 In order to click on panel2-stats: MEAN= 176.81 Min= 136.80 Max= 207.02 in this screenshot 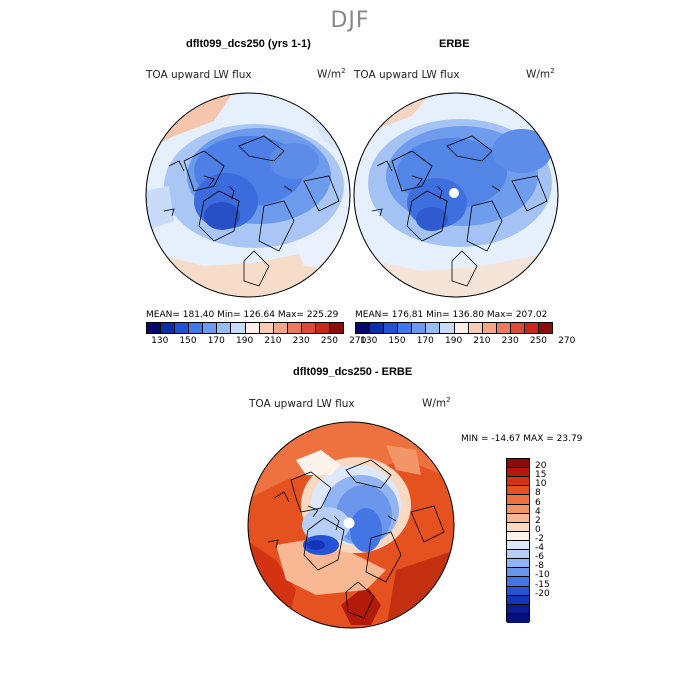, I will do `click(451, 315)`.